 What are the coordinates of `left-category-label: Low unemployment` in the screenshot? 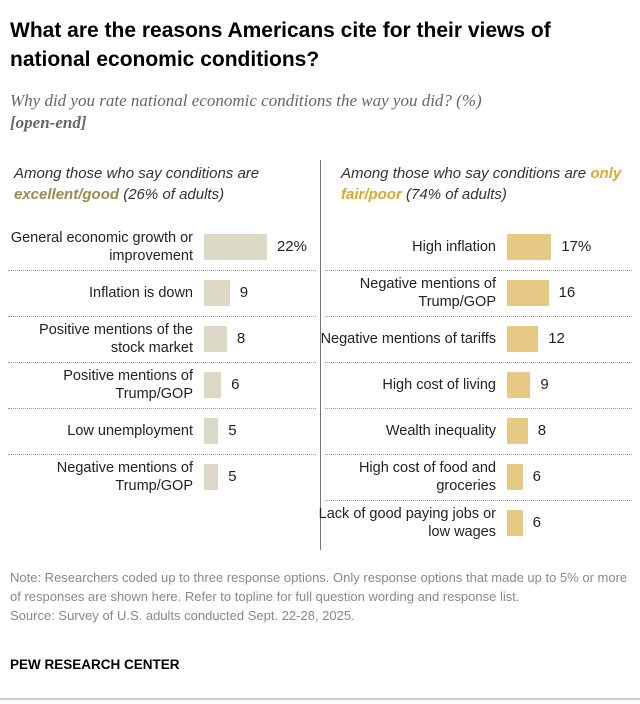 It's located at (130, 431).